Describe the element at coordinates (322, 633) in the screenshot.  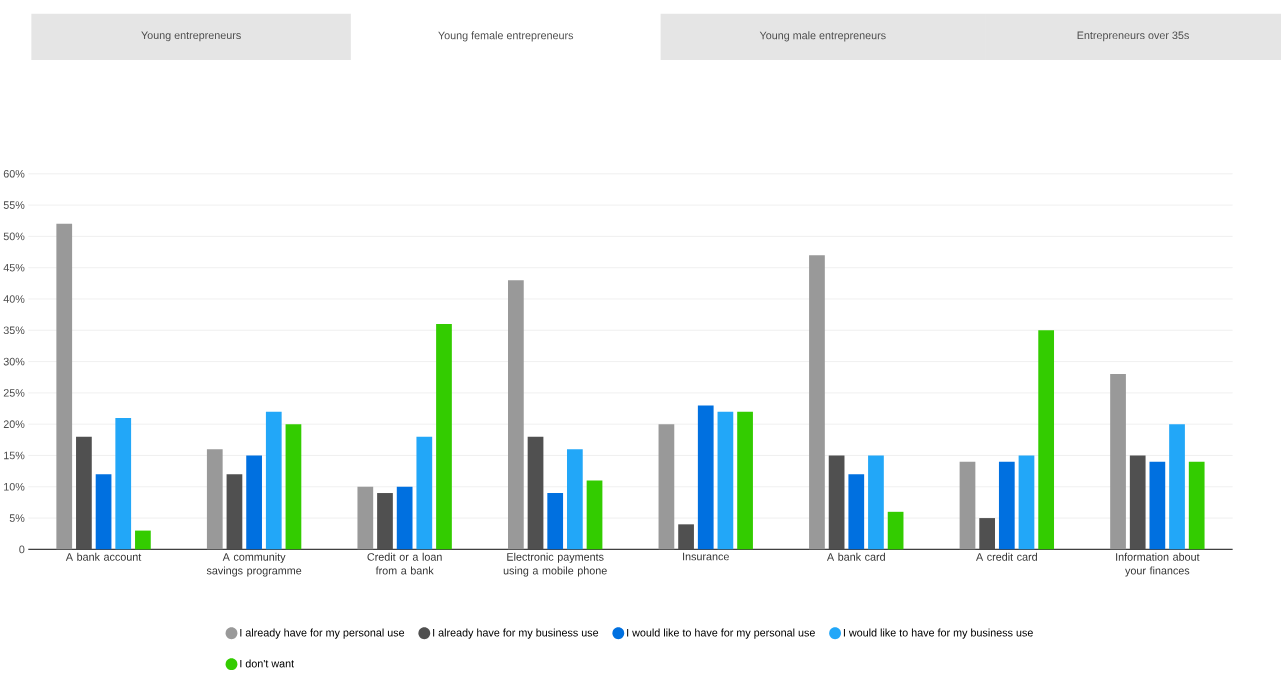
I see `legend-label: I already have for my personal use` at that location.